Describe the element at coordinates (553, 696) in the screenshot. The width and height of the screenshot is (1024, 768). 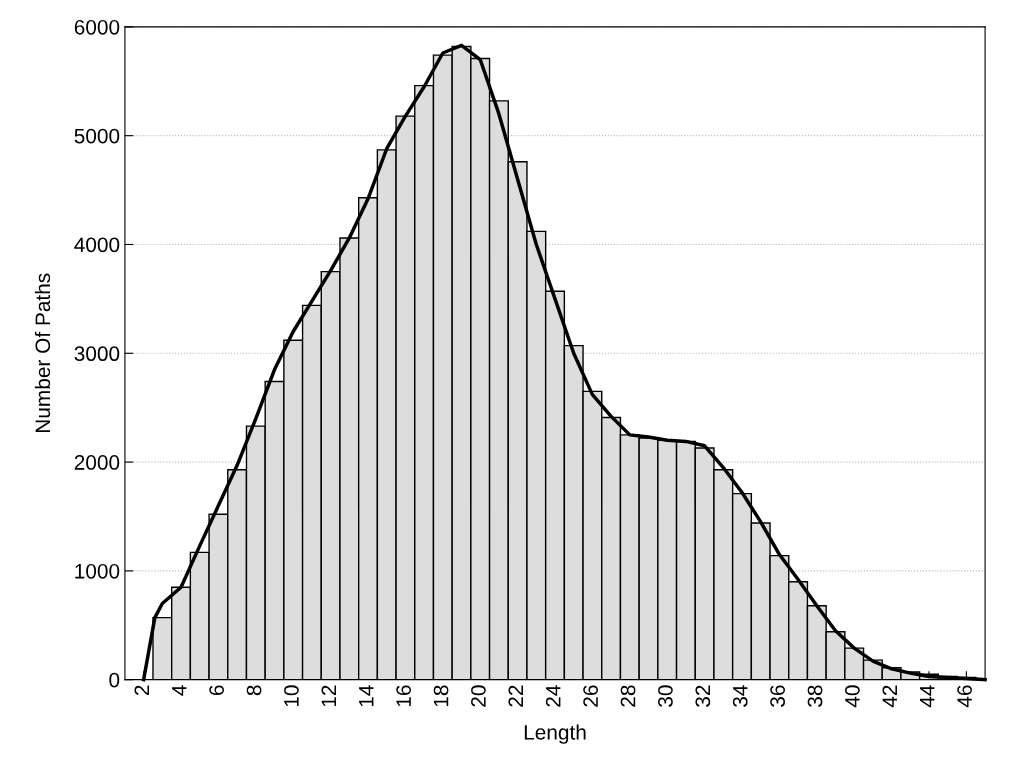
I see `x-tick-label: 24` at that location.